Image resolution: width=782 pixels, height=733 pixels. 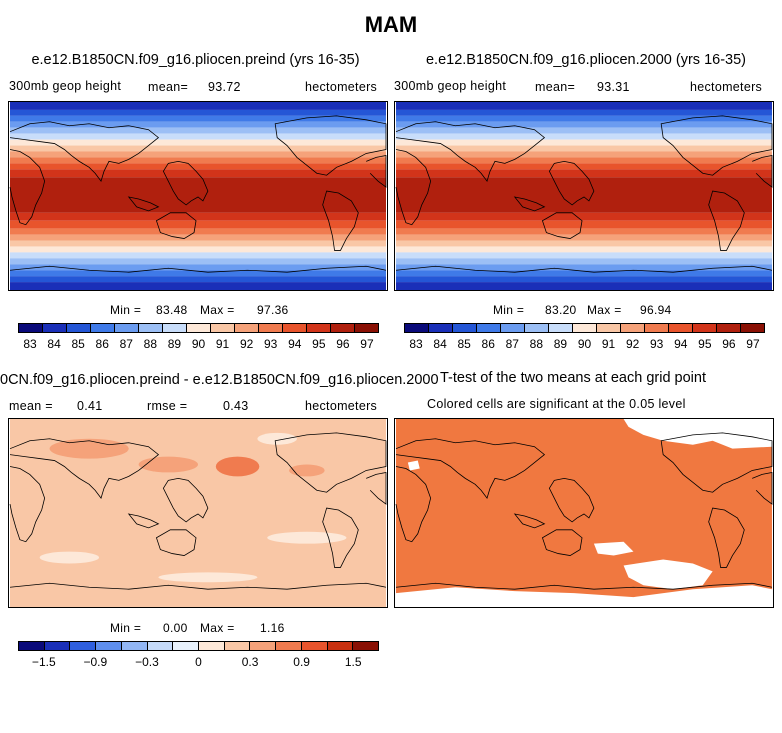 I want to click on units-label-preind: hectometers, so click(x=341, y=87).